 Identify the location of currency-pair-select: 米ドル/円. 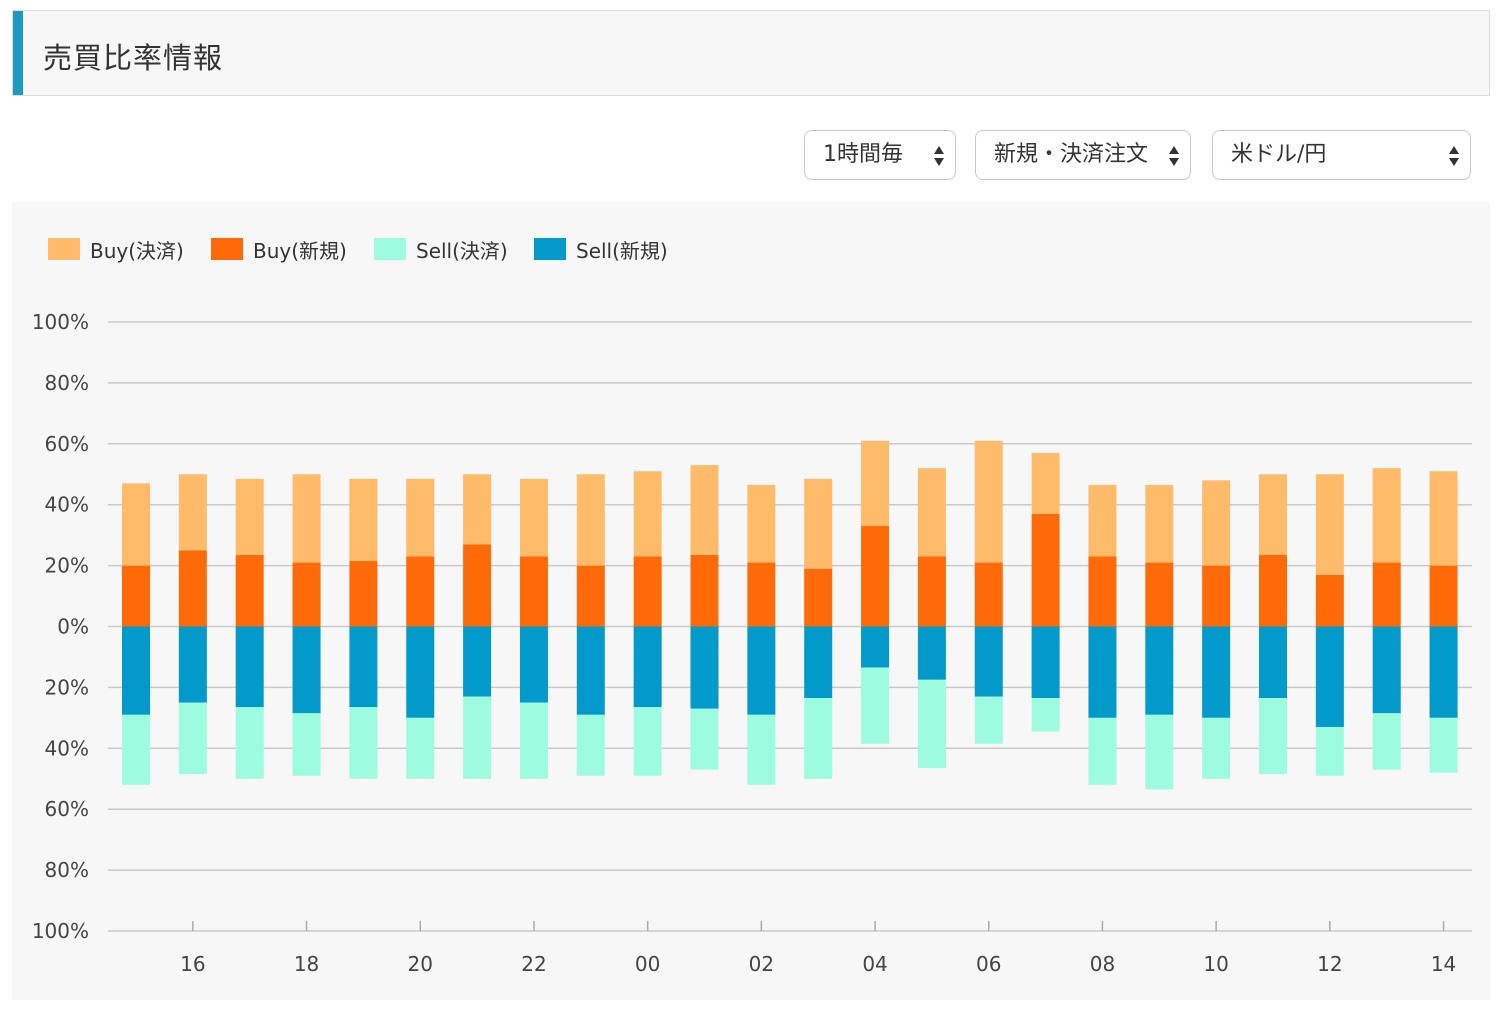
(1341, 155).